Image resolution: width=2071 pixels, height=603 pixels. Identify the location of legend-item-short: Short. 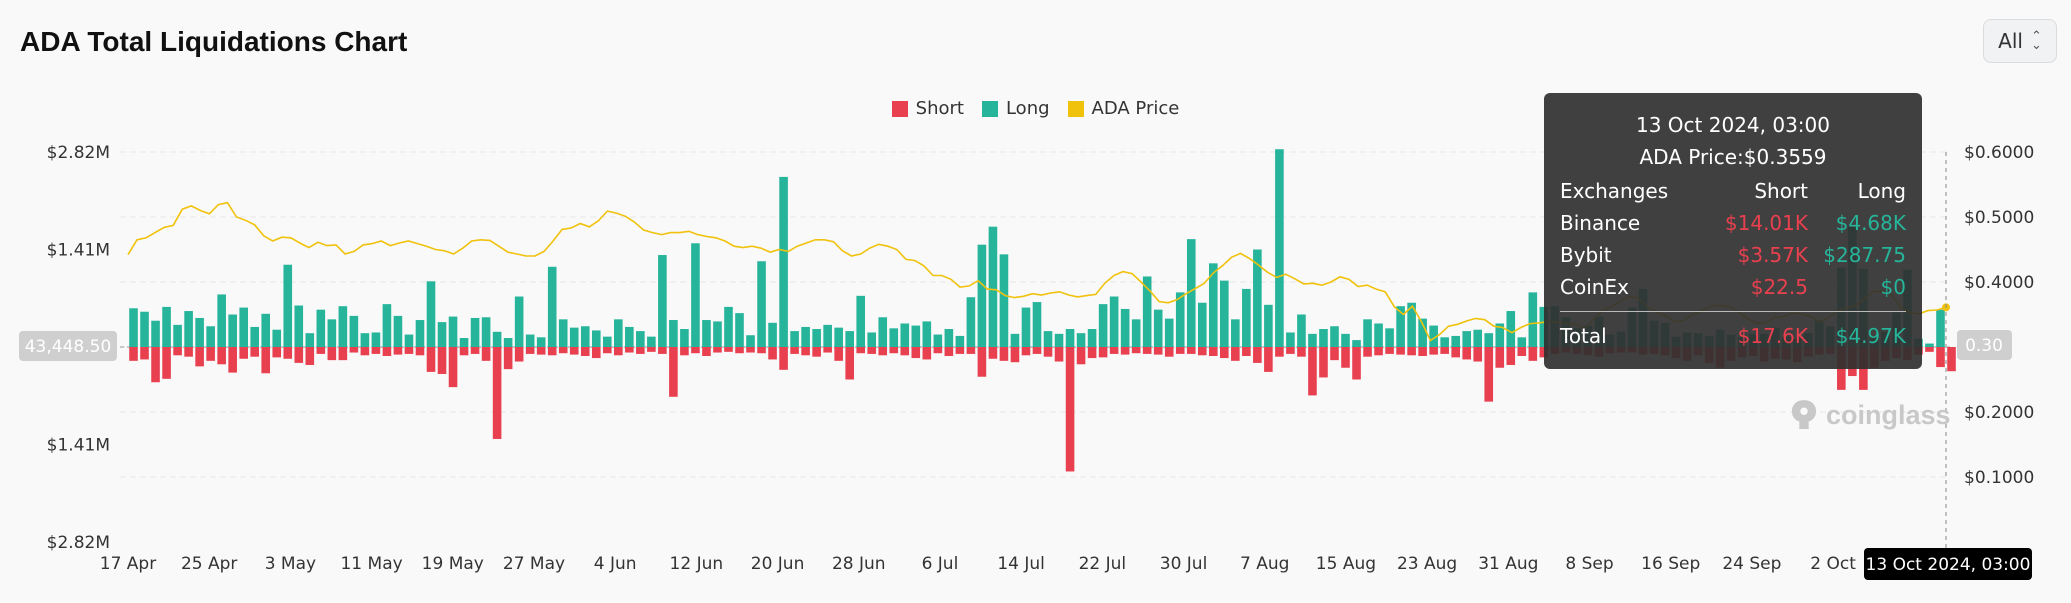
(927, 108).